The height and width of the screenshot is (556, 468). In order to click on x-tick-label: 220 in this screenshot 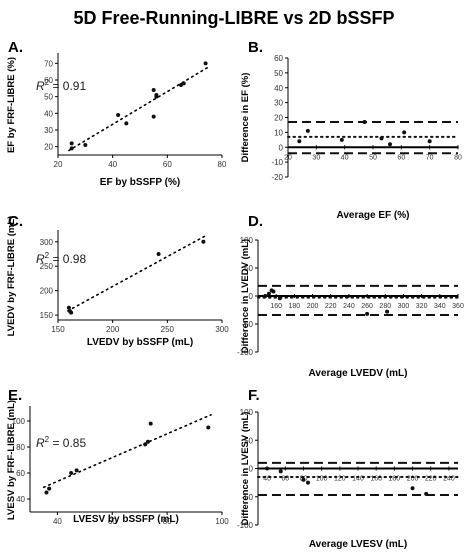, I will do `click(331, 306)`.